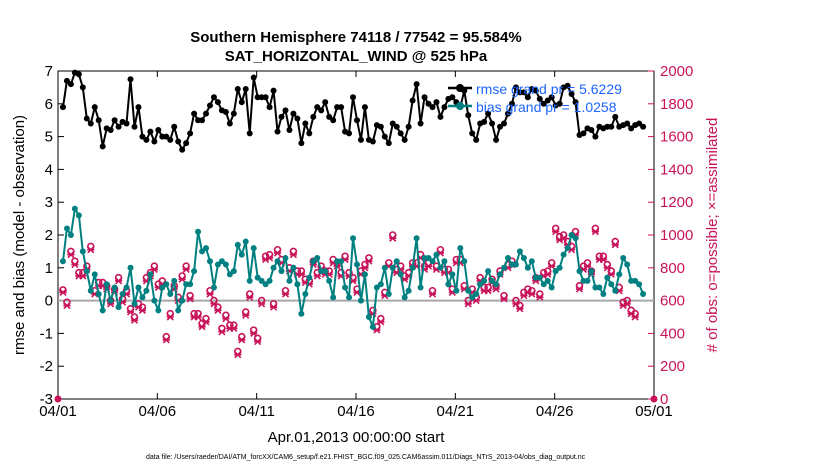 The image size is (830, 470). What do you see at coordinates (256, 411) in the screenshot?
I see `x-tick-label: 04/11` at bounding box center [256, 411].